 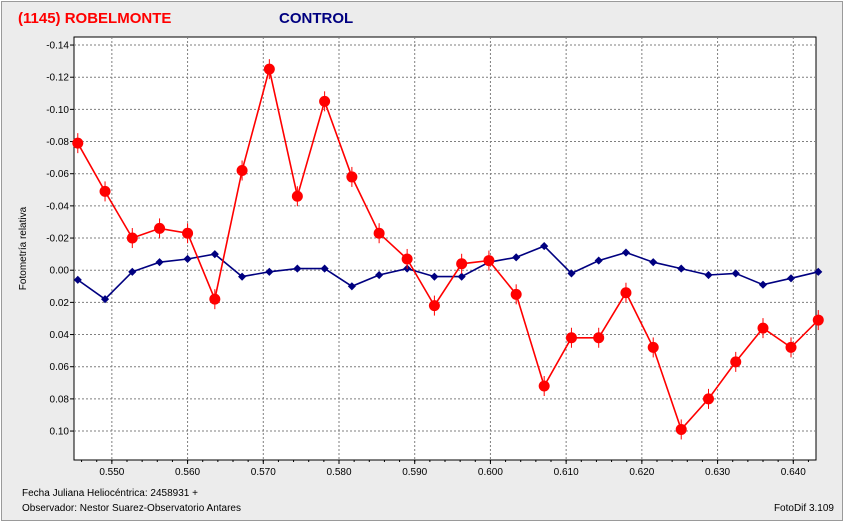 What do you see at coordinates (60, 432) in the screenshot?
I see `y-tick-label: 0.10` at bounding box center [60, 432].